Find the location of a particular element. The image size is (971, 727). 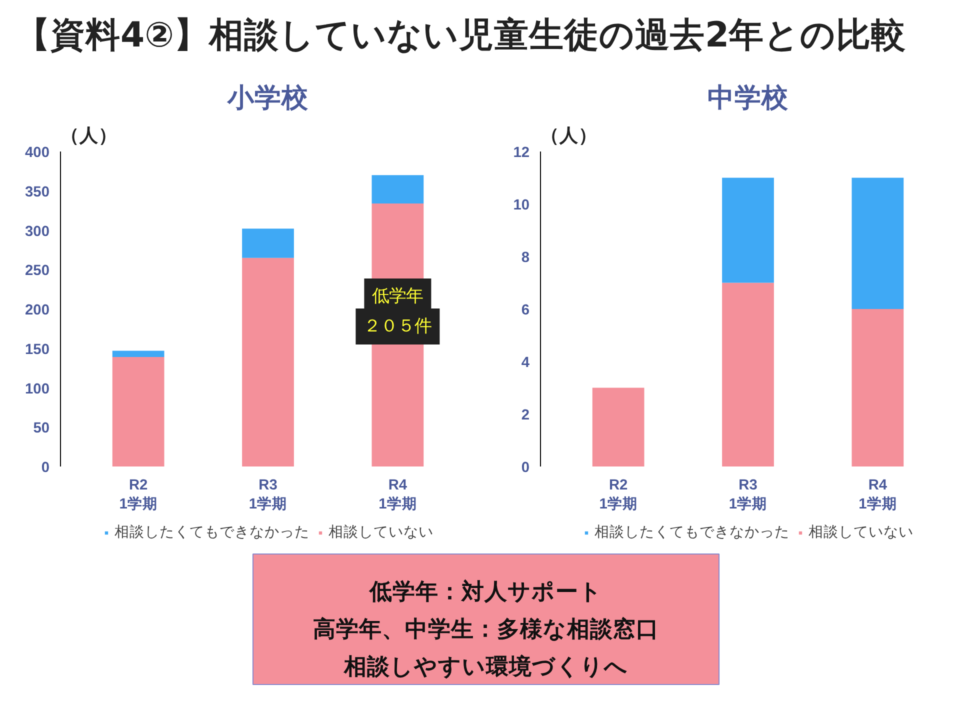

annotation: 低学年 is located at coordinates (398, 296).